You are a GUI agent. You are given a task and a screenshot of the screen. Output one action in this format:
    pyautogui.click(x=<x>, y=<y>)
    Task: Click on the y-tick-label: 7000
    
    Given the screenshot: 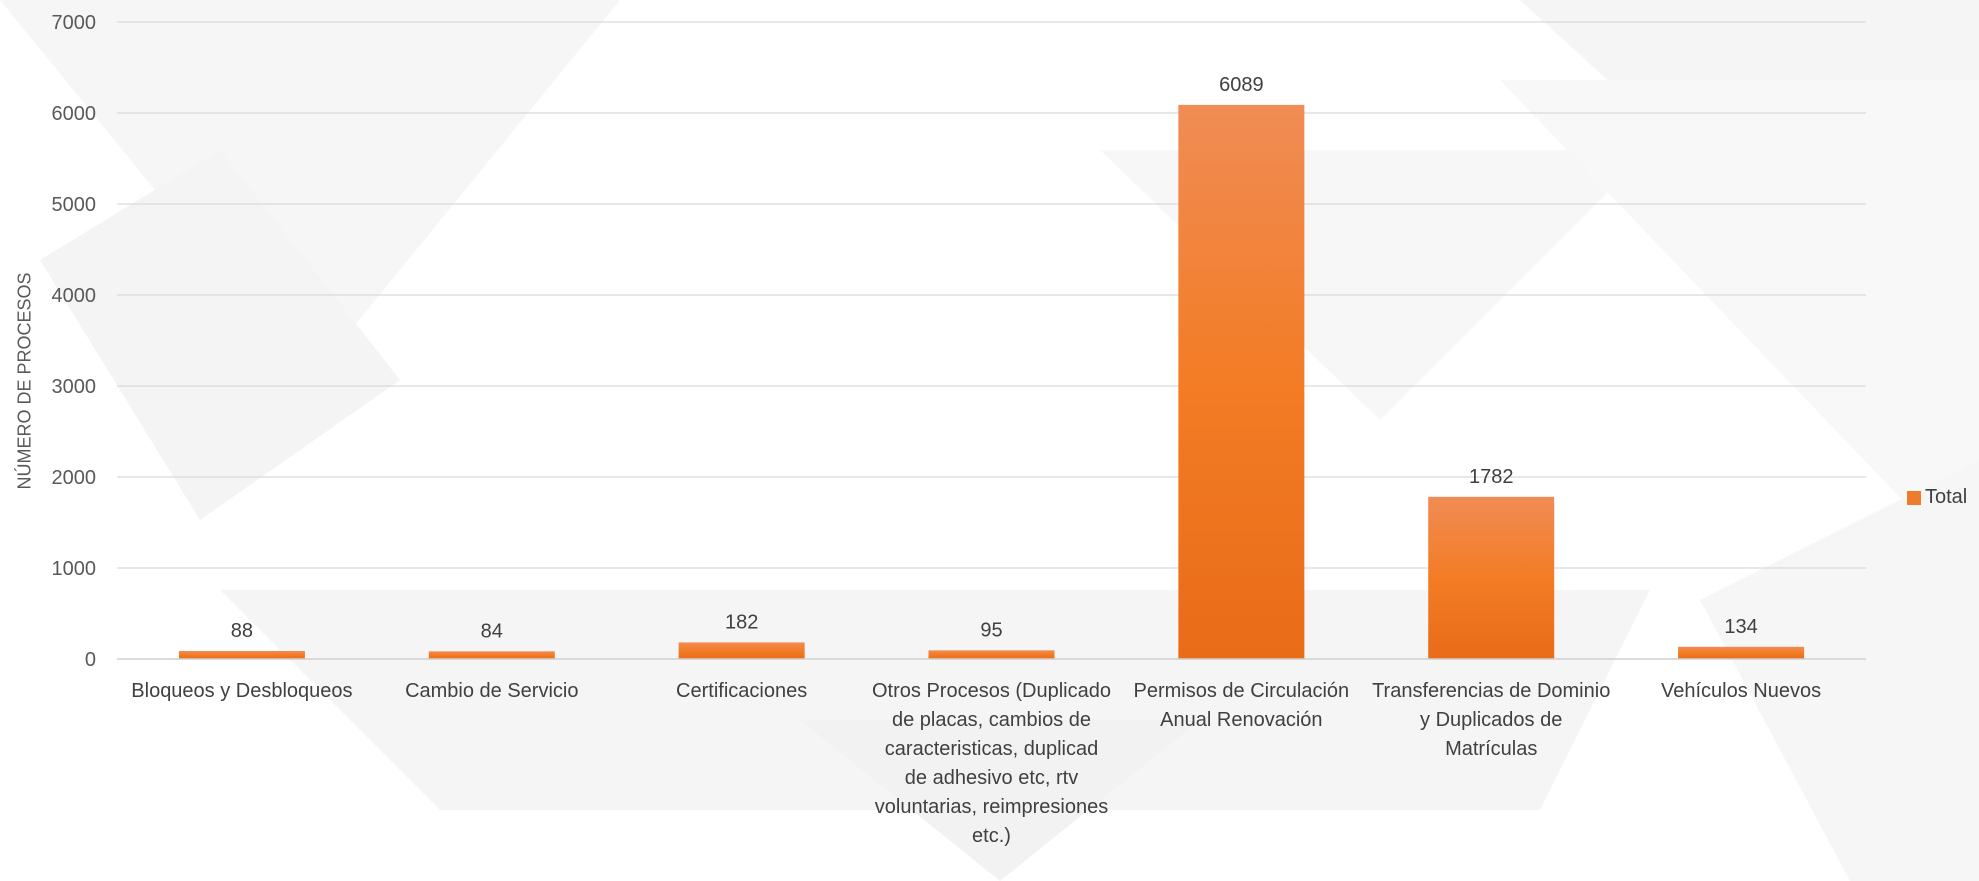 What is the action you would take?
    pyautogui.click(x=74, y=23)
    